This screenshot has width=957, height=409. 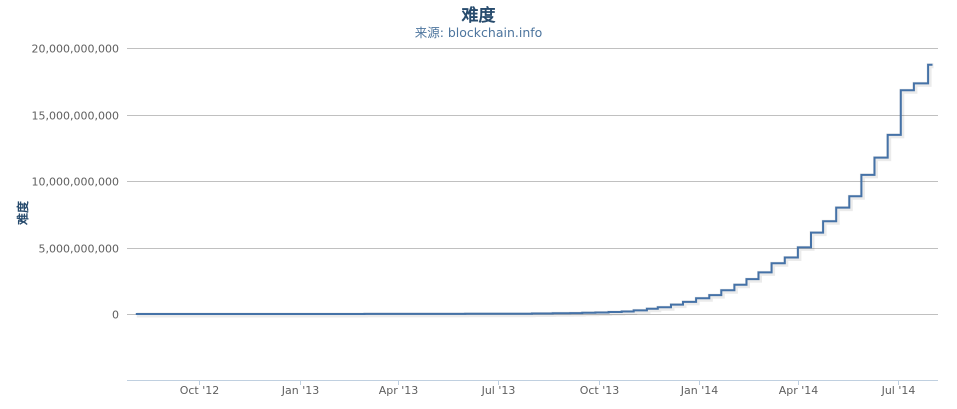 What do you see at coordinates (75, 116) in the screenshot?
I see `y-tick-label: 15,000,000,000` at bounding box center [75, 116].